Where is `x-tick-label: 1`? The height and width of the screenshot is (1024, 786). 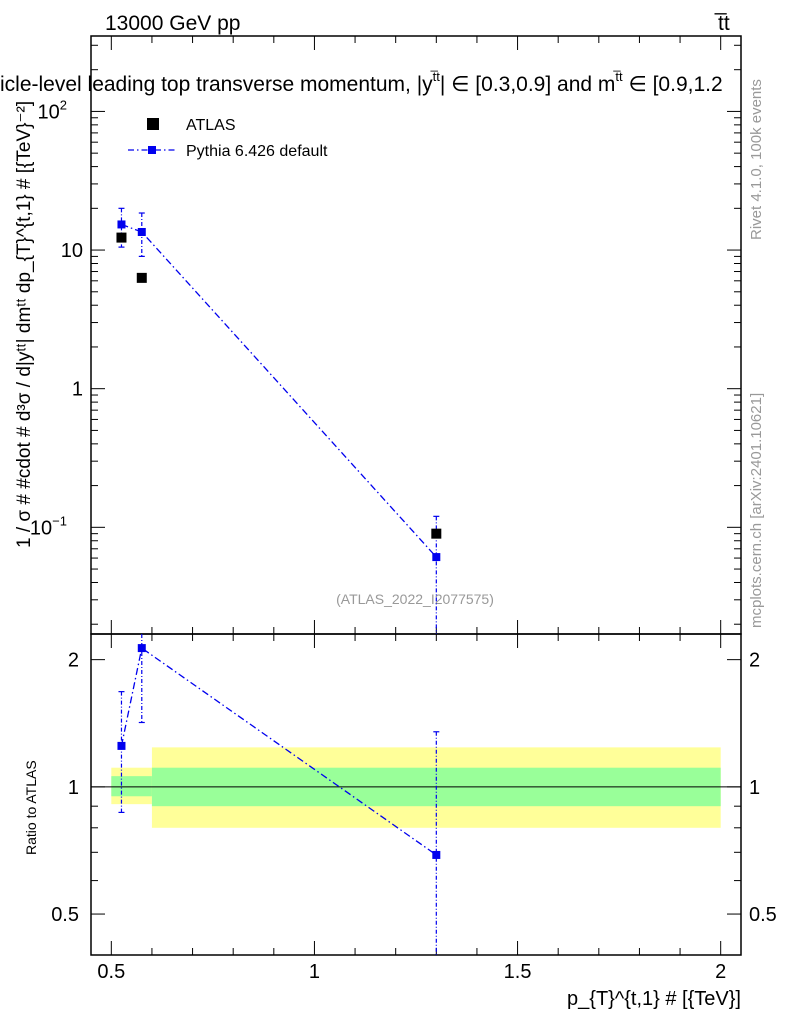 x-tick-label: 1 is located at coordinates (314, 972).